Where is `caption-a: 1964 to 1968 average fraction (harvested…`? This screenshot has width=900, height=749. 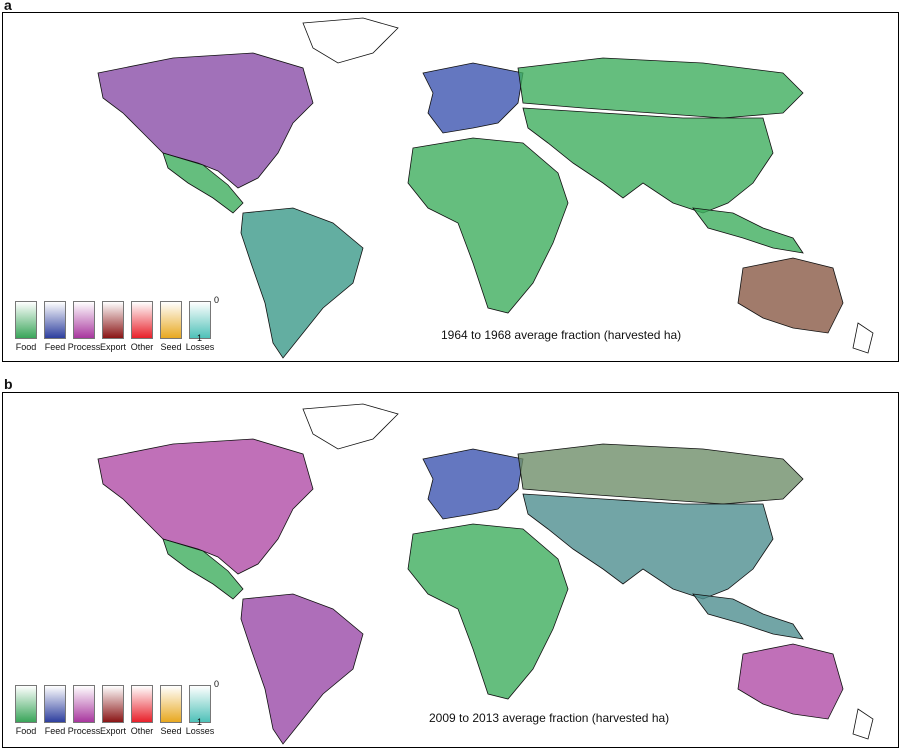
caption-a: 1964 to 1968 average fraction (harvested… is located at coordinates (561, 335).